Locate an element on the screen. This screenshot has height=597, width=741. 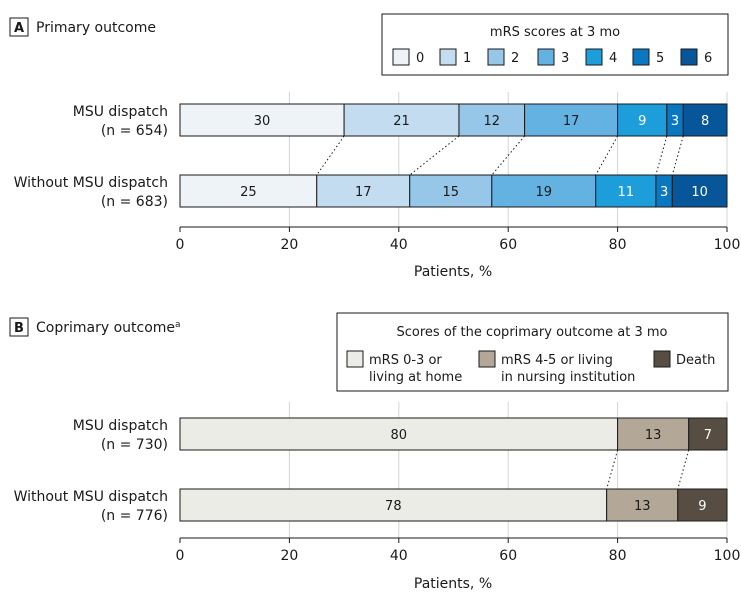
bar-value-label: 19 is located at coordinates (543, 192).